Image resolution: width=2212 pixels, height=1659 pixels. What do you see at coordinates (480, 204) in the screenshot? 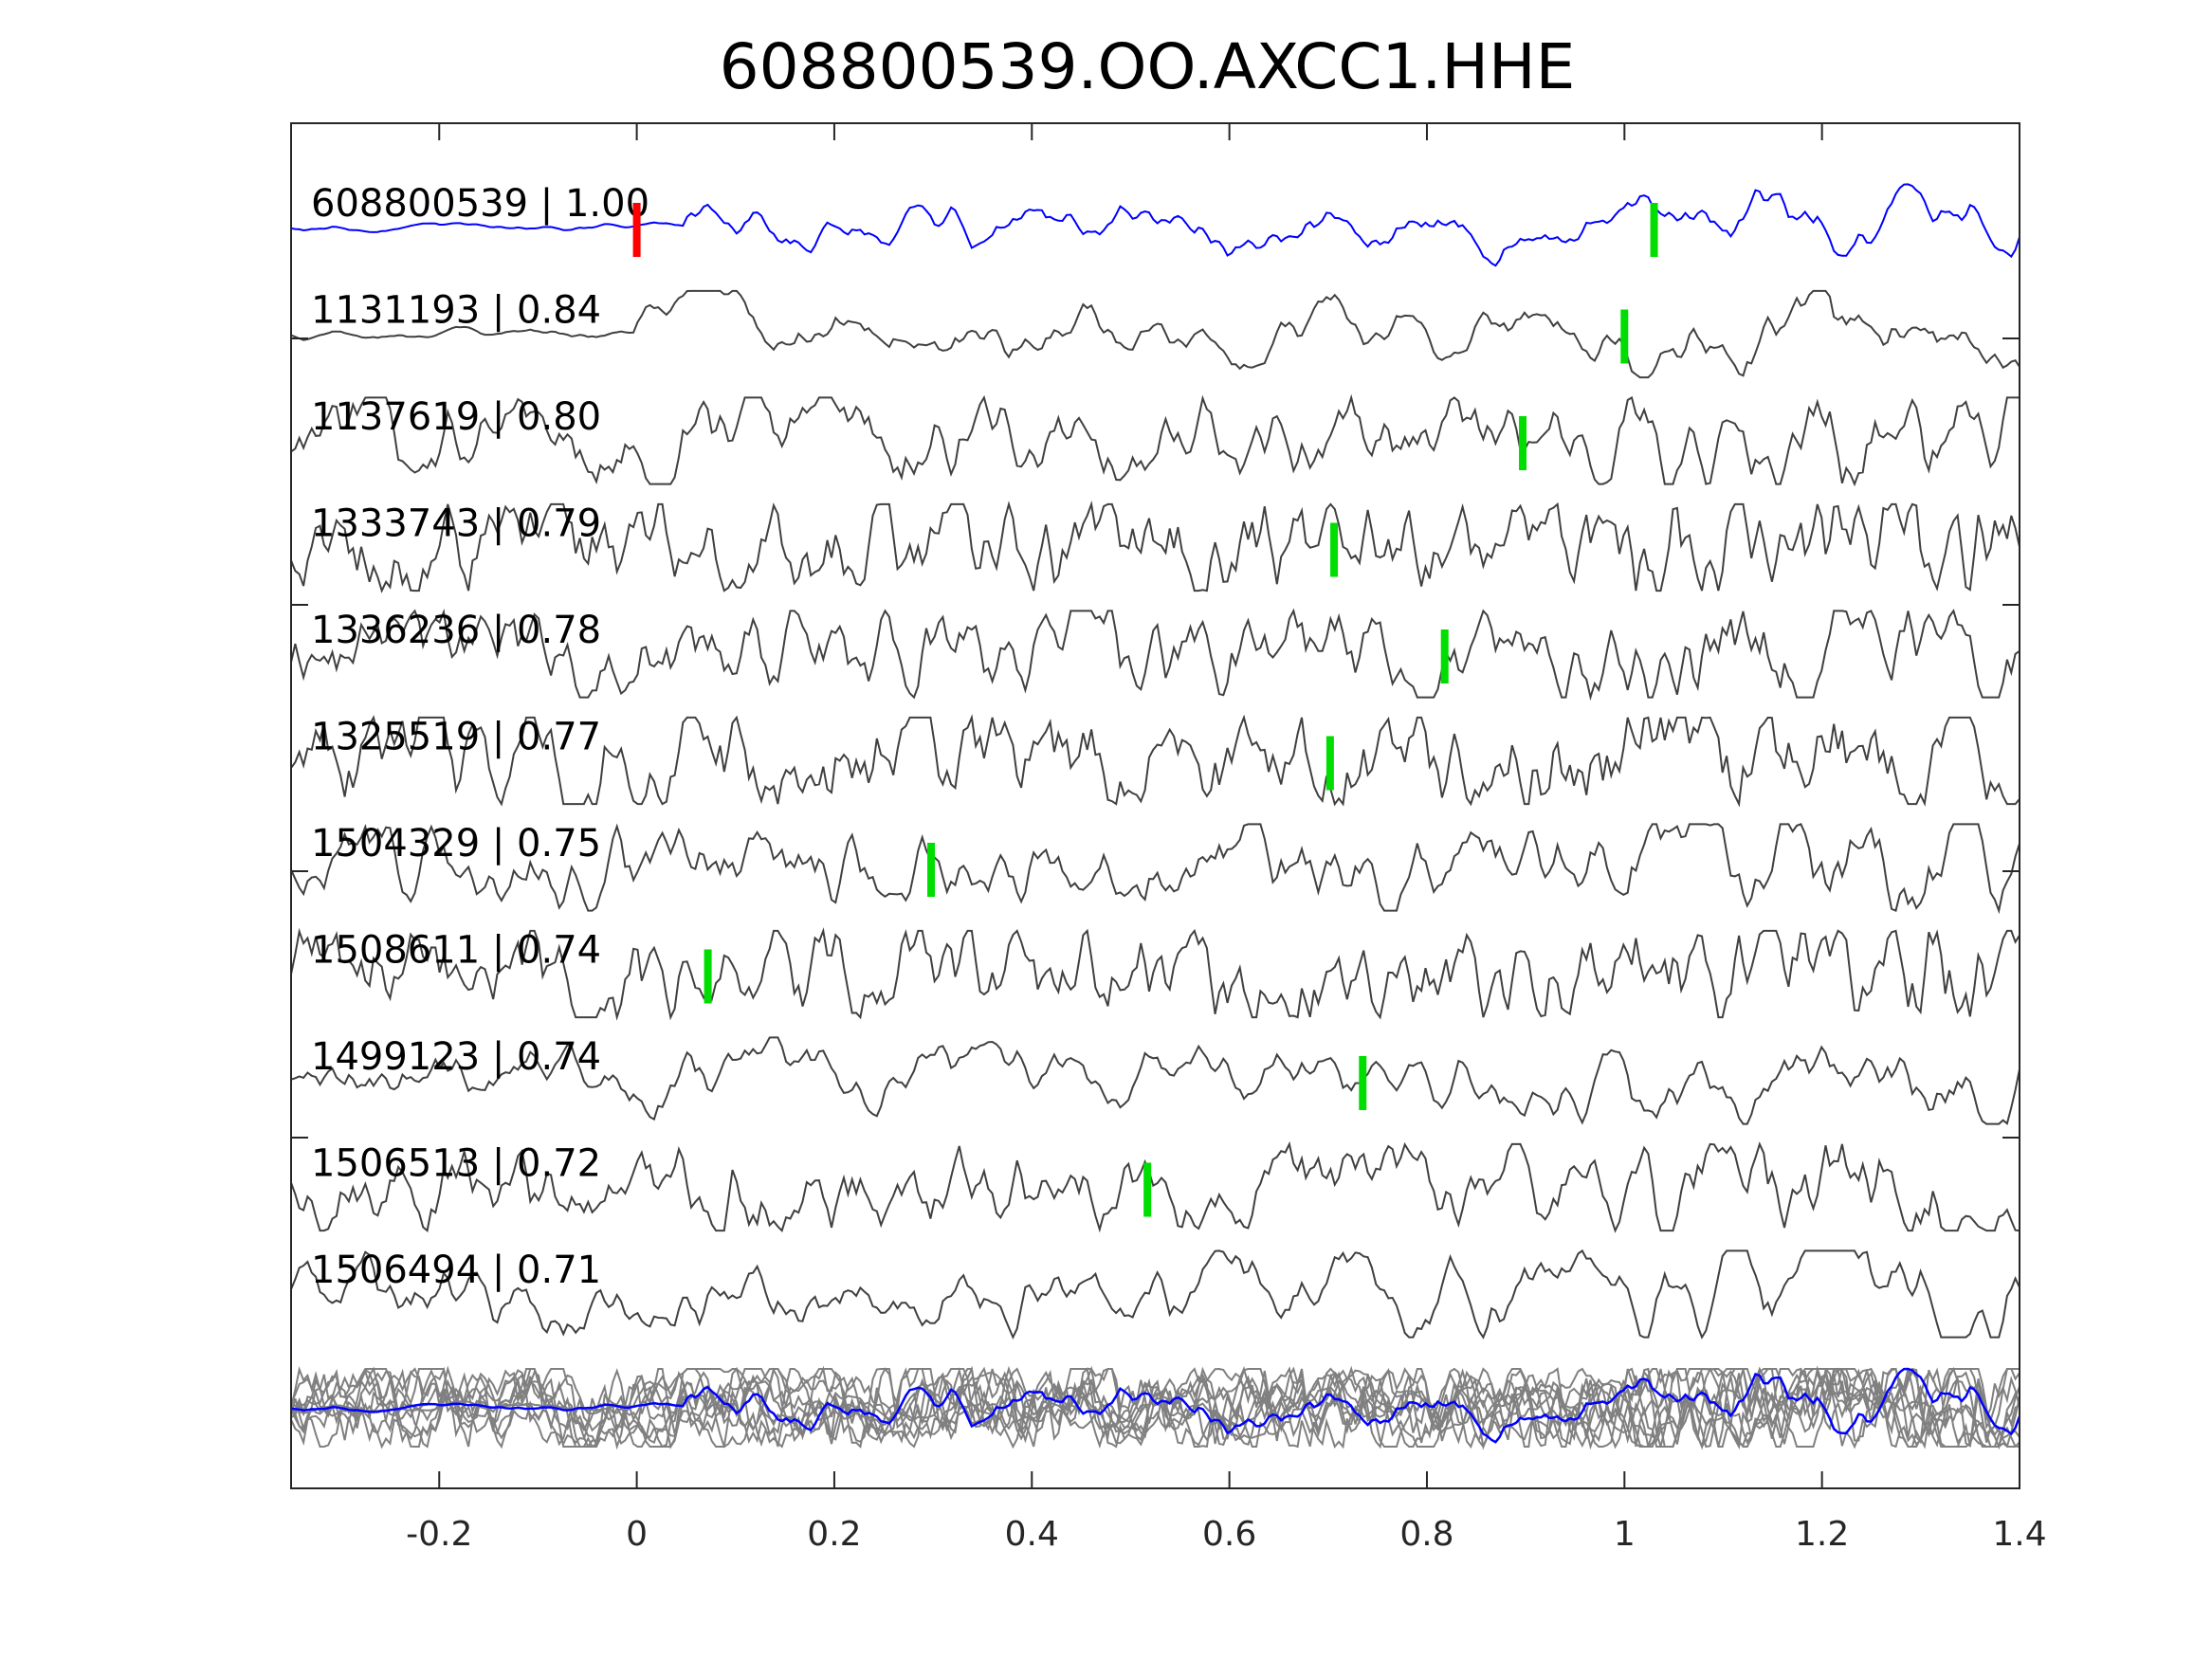
I see `trace-label: 608800539 | 1.00` at bounding box center [480, 204].